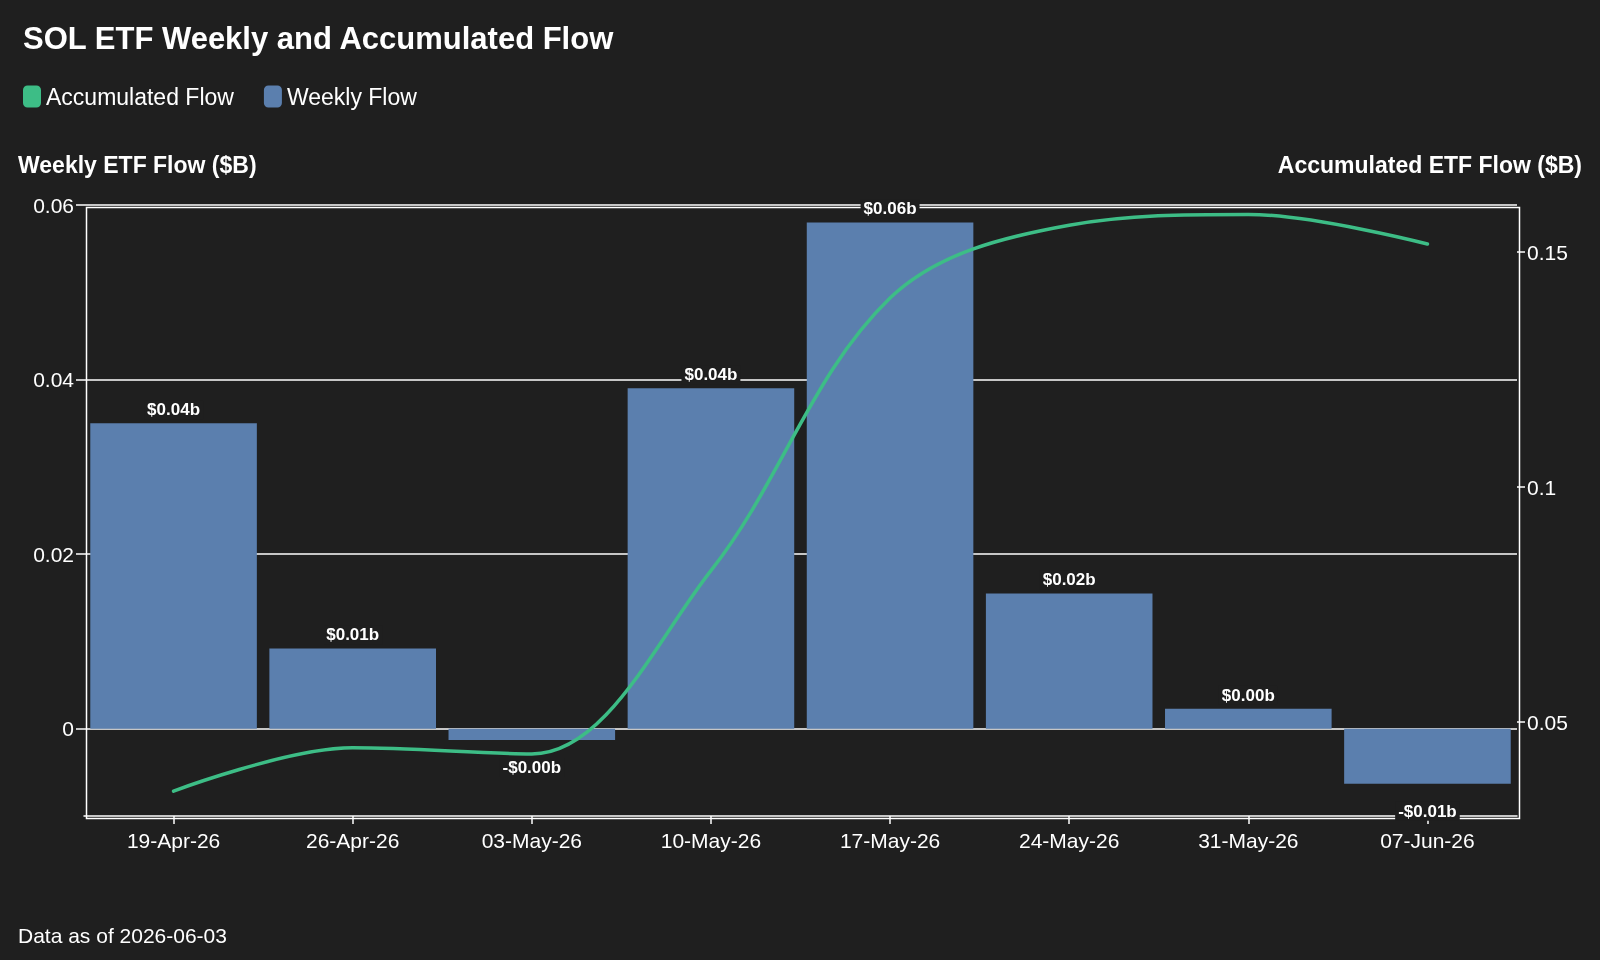 The height and width of the screenshot is (960, 1600). What do you see at coordinates (1427, 811) in the screenshot?
I see `data-label: -$0.01b` at bounding box center [1427, 811].